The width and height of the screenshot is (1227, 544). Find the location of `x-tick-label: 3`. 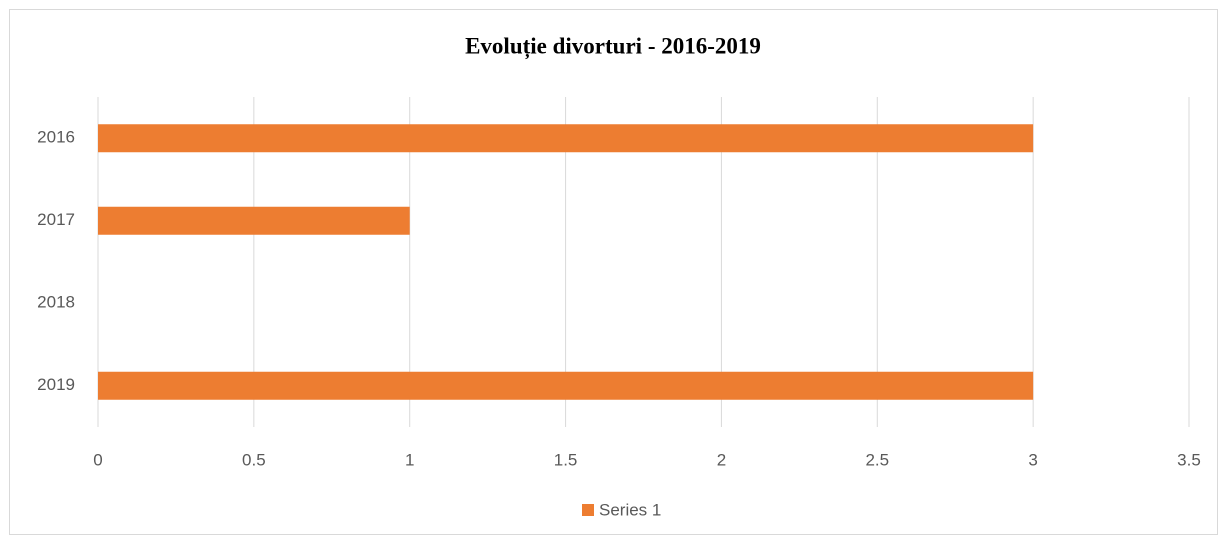

x-tick-label: 3 is located at coordinates (1032, 459).